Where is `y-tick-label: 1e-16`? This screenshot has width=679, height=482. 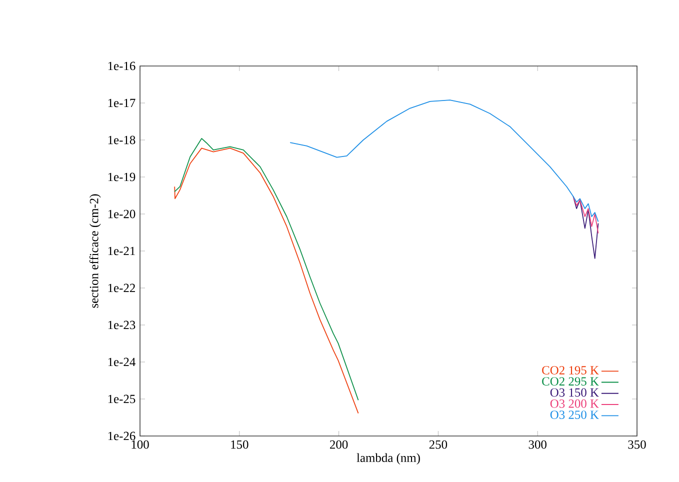 y-tick-label: 1e-16 is located at coordinates (122, 66).